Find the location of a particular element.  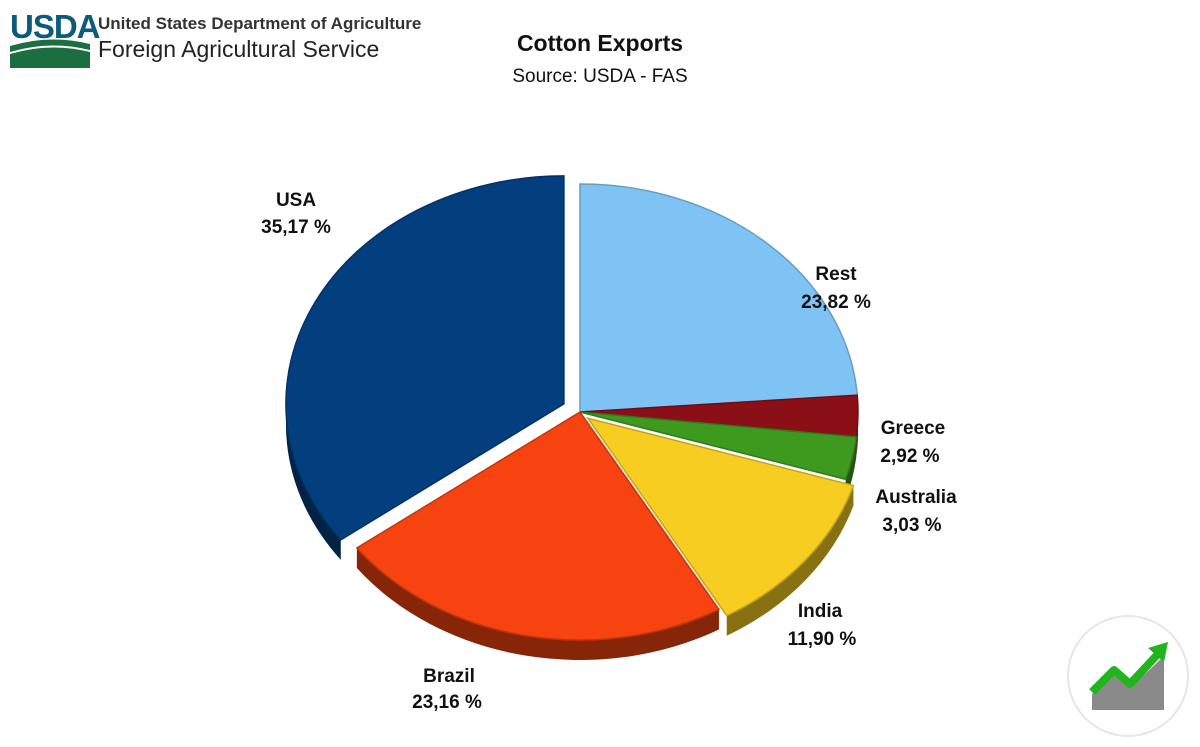

slice-category-label-greece: Greece is located at coordinates (913, 428).